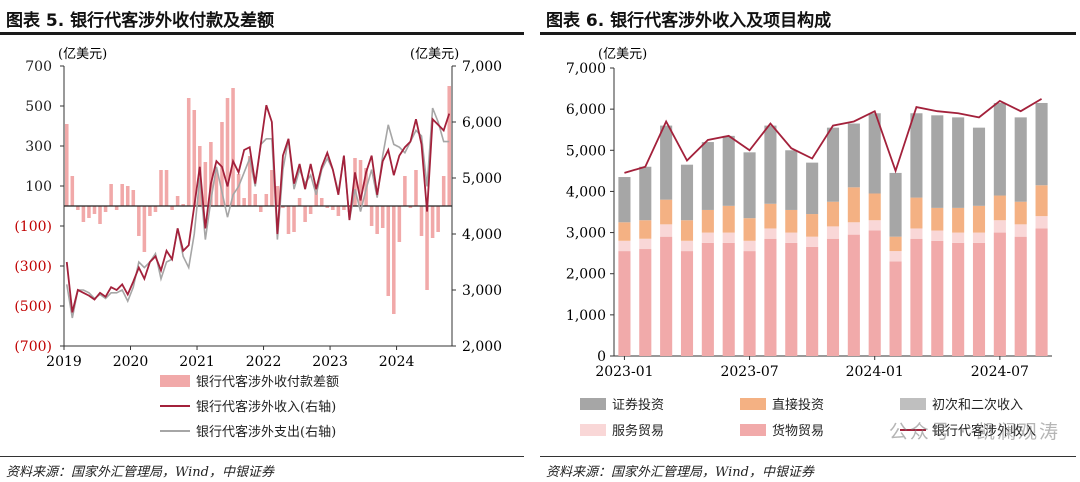 The height and width of the screenshot is (482, 1080). I want to click on legend-label: 服务贸易, so click(638, 431).